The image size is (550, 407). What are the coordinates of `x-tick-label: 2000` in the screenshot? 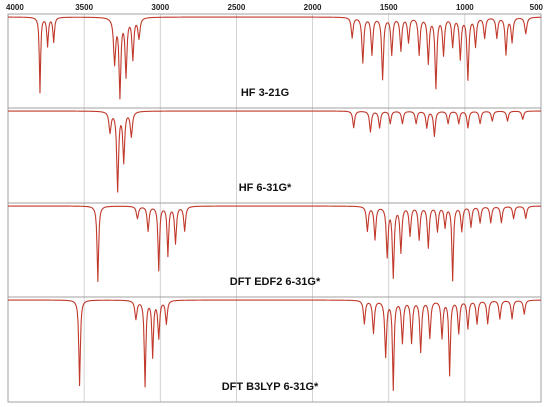 It's located at (313, 7).